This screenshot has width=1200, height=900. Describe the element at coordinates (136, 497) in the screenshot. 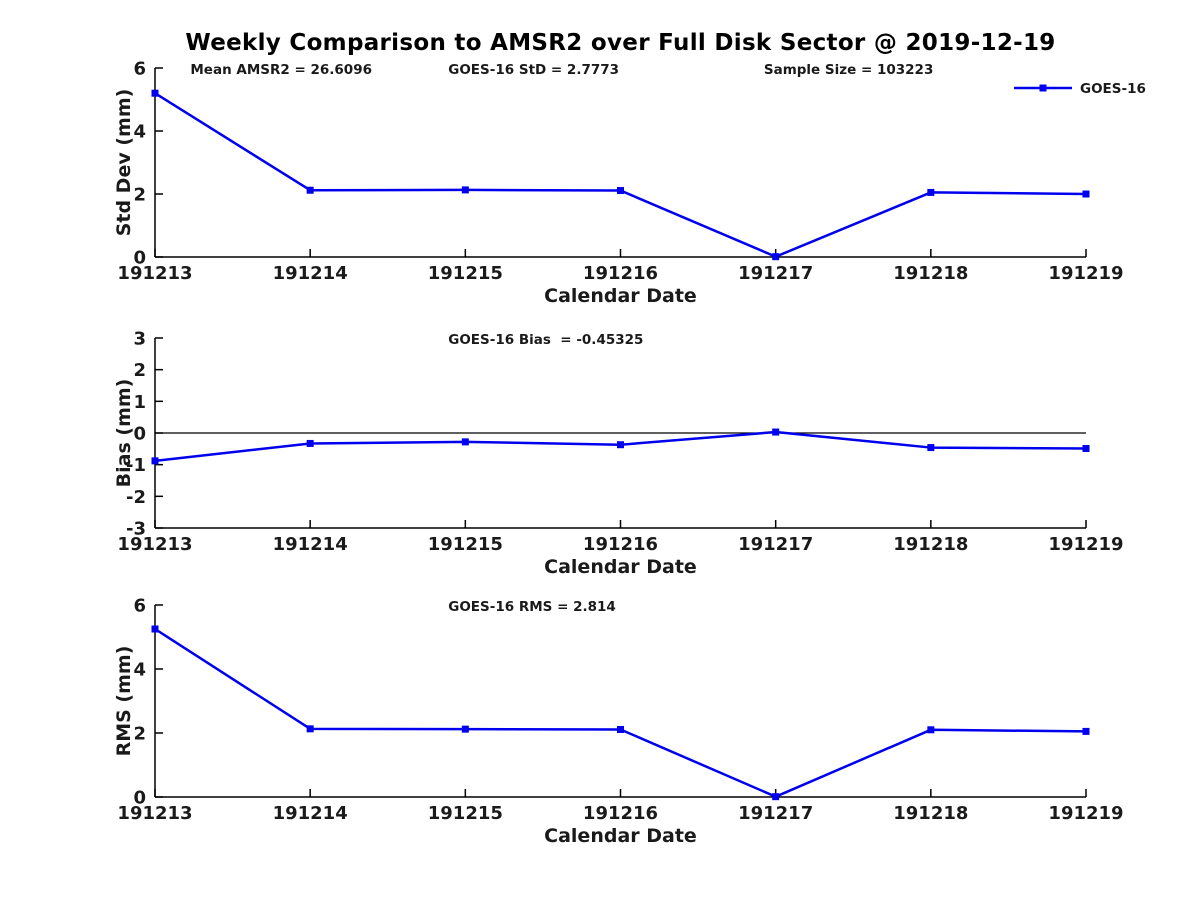

I see `y-tick-label: -2` at that location.